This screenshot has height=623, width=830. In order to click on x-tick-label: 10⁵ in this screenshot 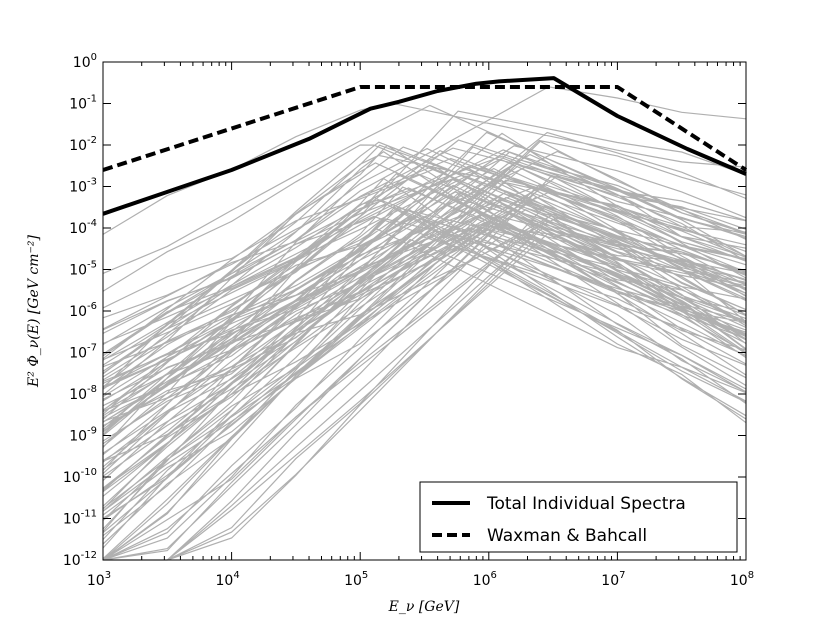, I will do `click(356, 579)`.